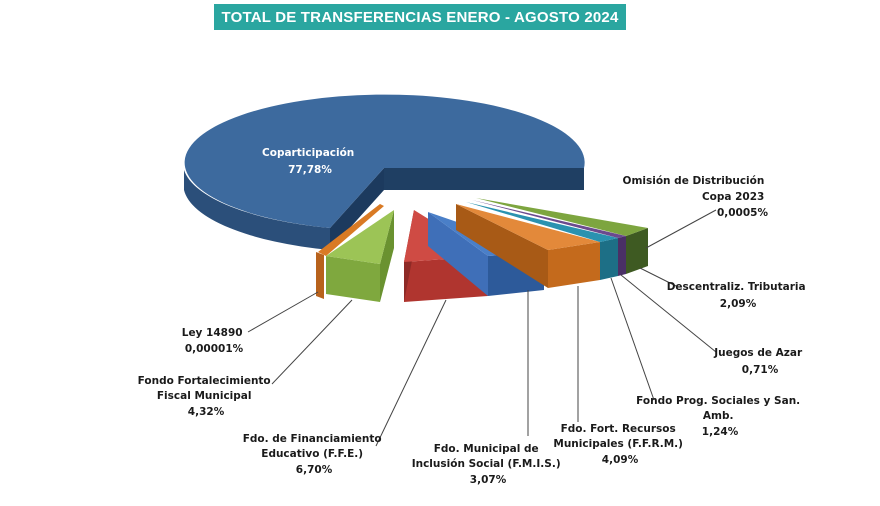  Describe the element at coordinates (658, 277) in the screenshot. I see `leader-descentraliz` at that location.